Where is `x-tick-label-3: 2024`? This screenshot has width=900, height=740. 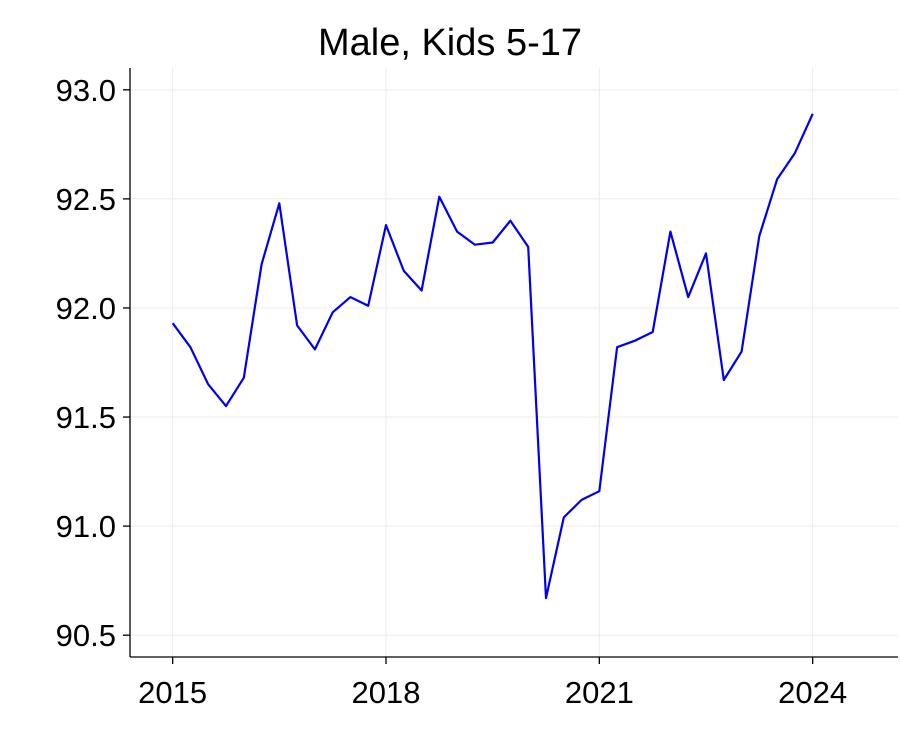
x-tick-label-3: 2024 is located at coordinates (812, 692).